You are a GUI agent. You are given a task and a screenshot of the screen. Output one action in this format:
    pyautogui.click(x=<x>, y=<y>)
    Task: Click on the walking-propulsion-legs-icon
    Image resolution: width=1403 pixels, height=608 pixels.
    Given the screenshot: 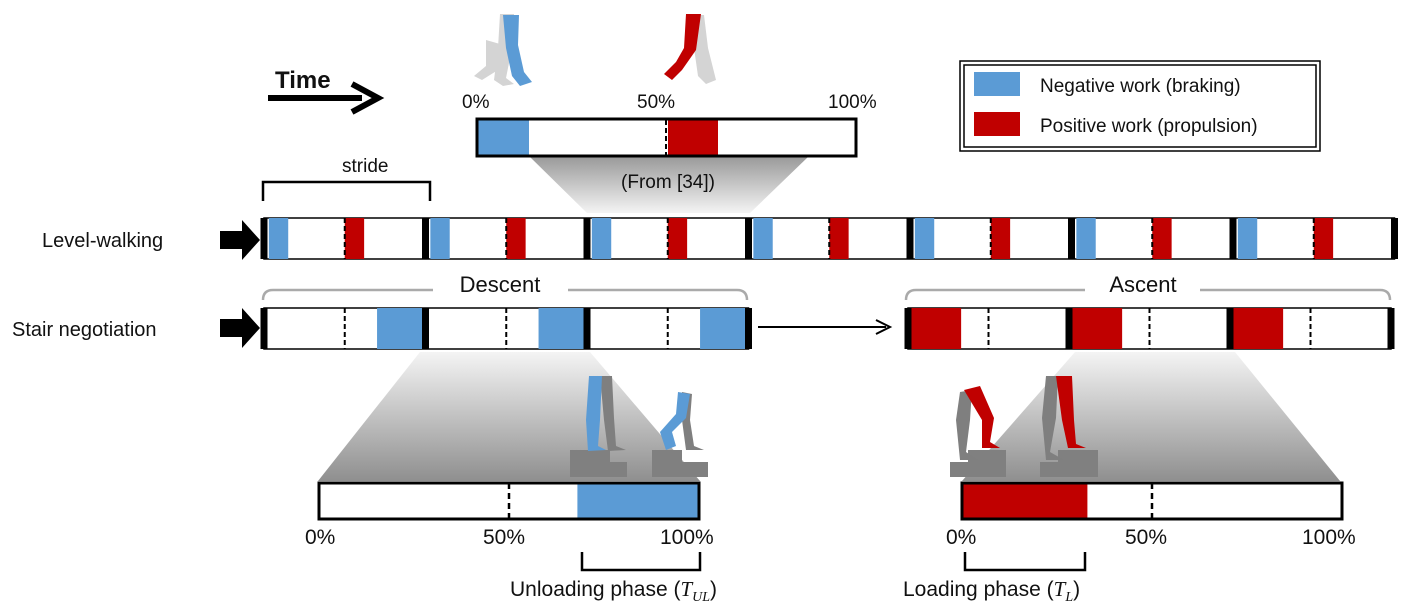 What is the action you would take?
    pyautogui.click(x=690, y=49)
    